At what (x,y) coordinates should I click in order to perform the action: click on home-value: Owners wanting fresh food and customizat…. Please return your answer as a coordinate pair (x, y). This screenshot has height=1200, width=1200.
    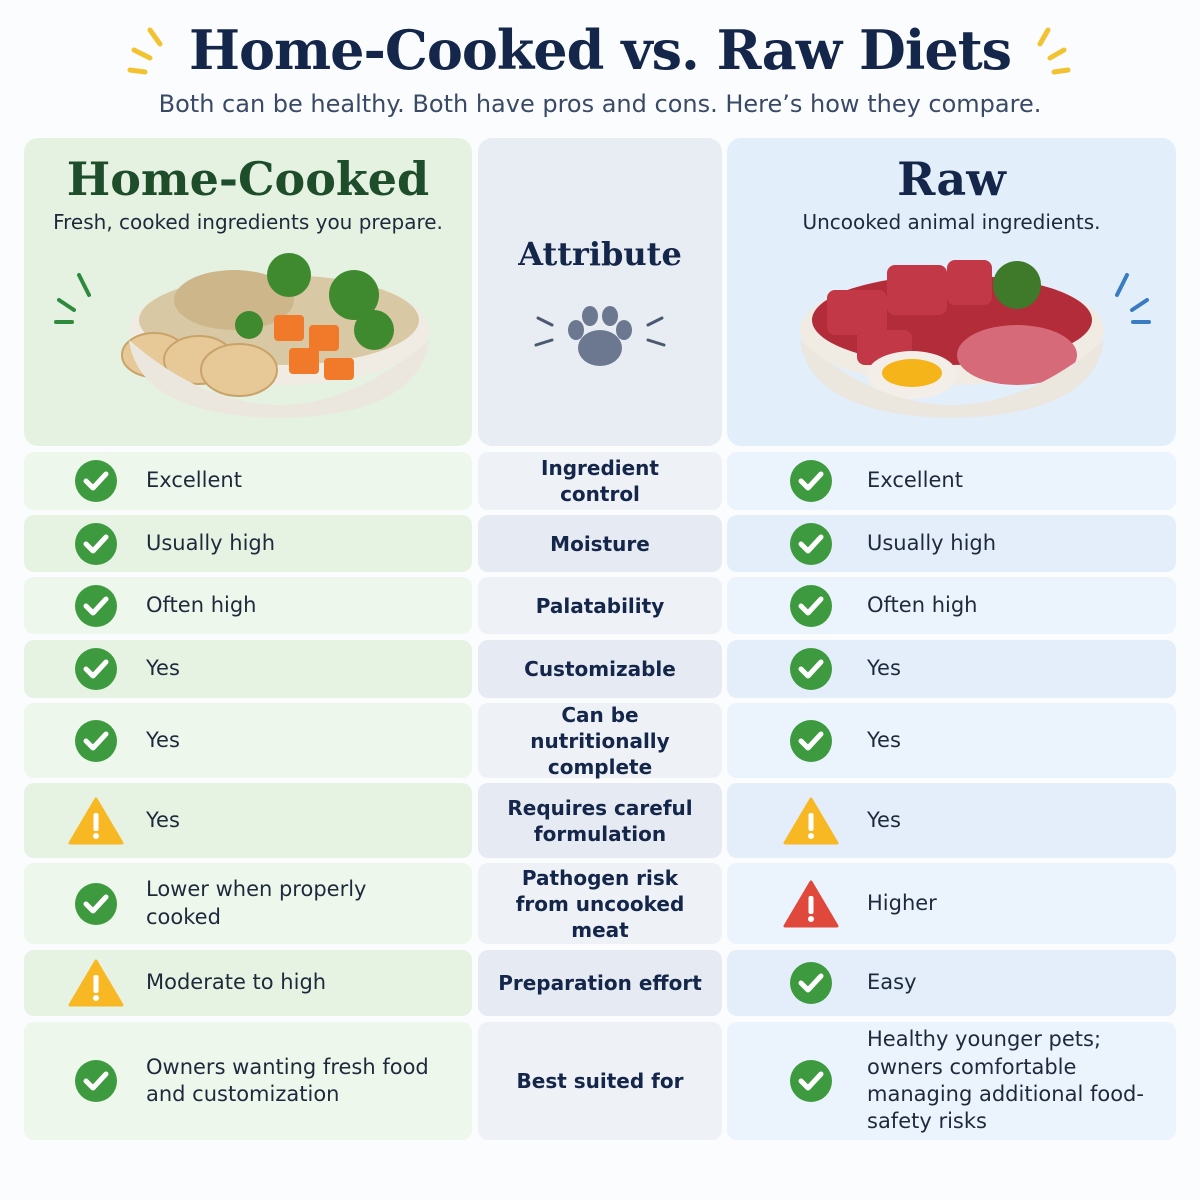
    Looking at the image, I should click on (287, 1080).